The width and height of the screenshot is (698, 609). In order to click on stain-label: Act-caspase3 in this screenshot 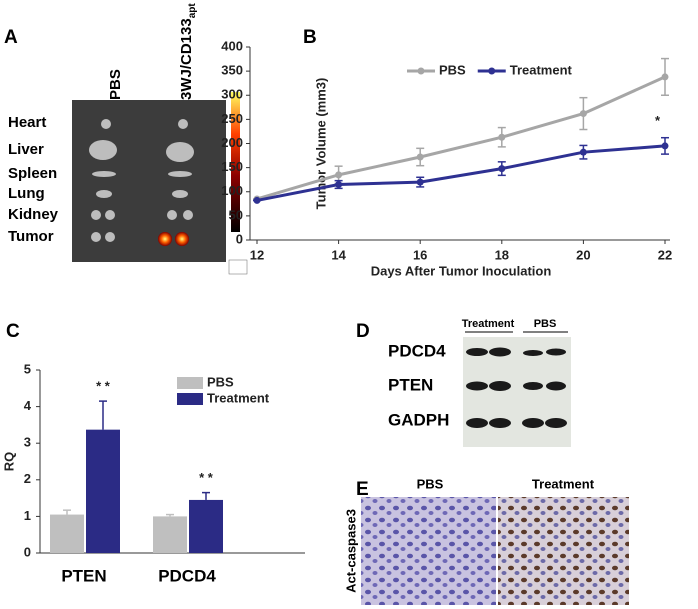, I will do `click(350, 551)`.